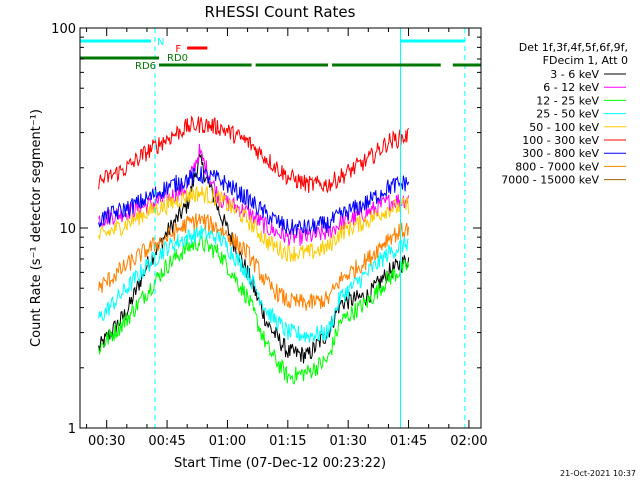 This screenshot has width=640, height=480. What do you see at coordinates (564, 127) in the screenshot?
I see `legend-label-4: 50 - 100 keV` at bounding box center [564, 127].